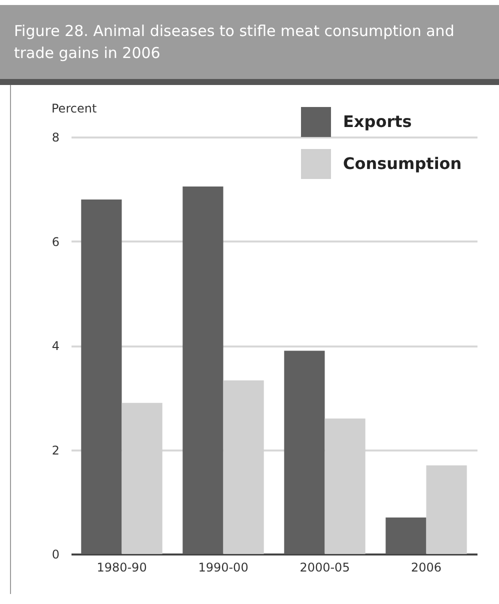 The width and height of the screenshot is (499, 604). Describe the element at coordinates (74, 109) in the screenshot. I see `y-axis-title: Percent` at that location.